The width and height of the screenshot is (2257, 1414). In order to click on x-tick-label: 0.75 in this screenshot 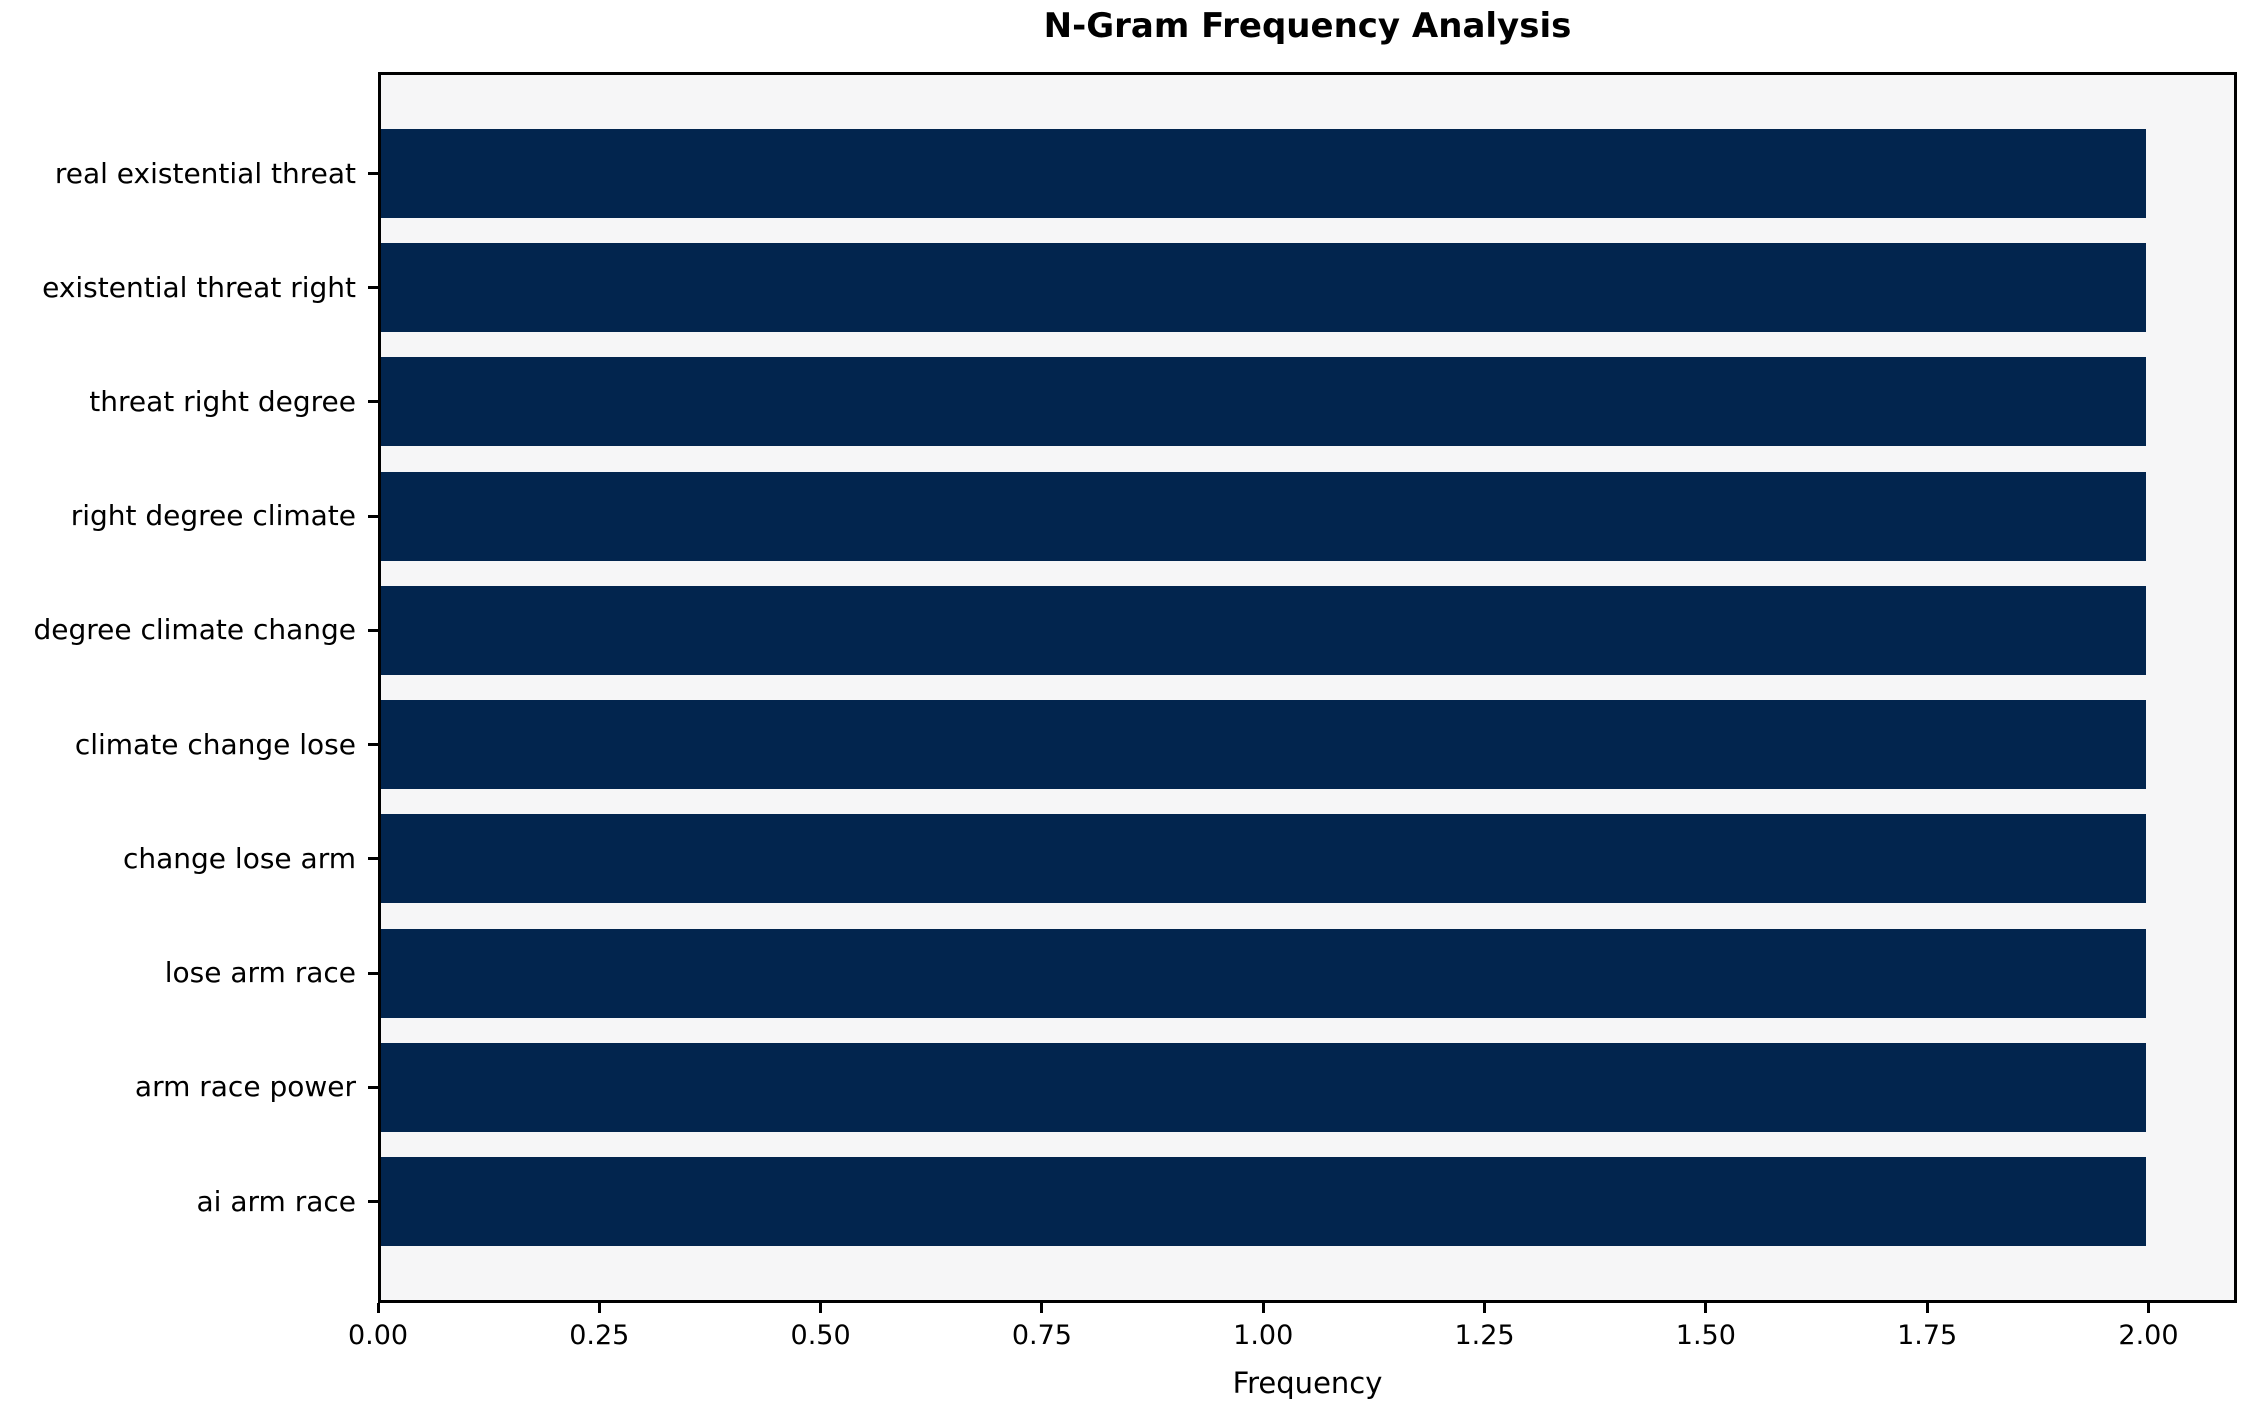, I will do `click(1041, 1335)`.